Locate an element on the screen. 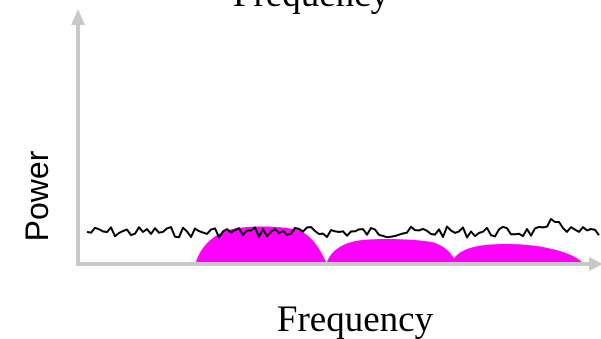  diagram-title: Frequency is located at coordinates (311, 7).